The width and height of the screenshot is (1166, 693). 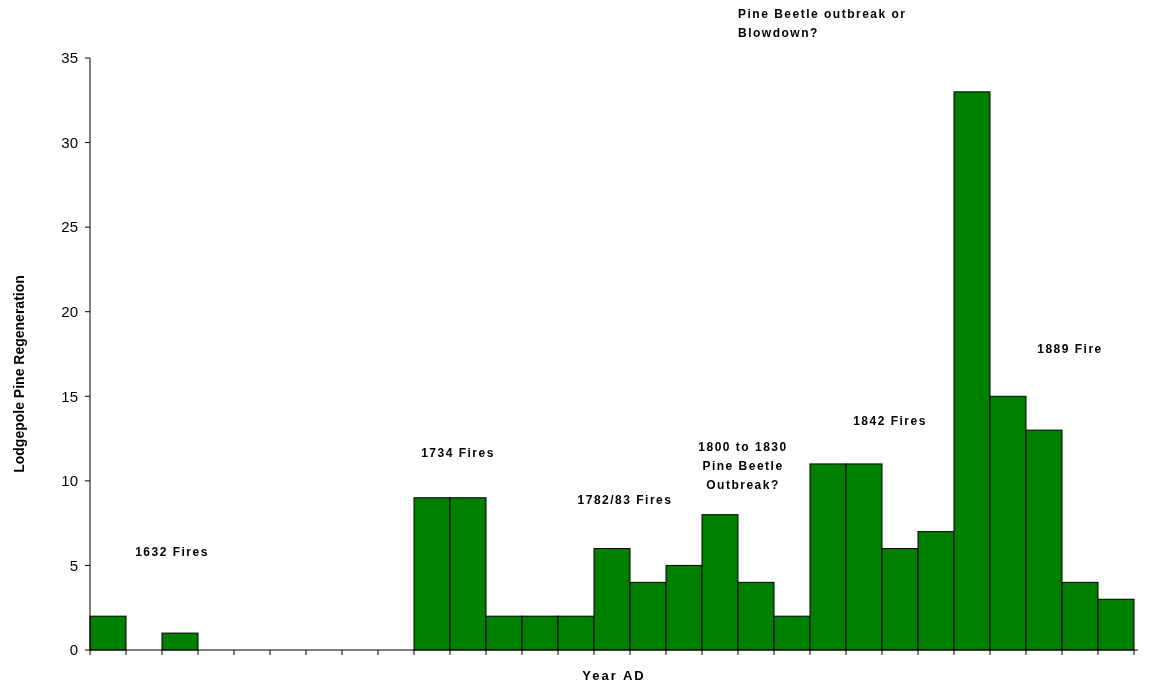 I want to click on annotation: 1782/83 Fires, so click(x=625, y=500).